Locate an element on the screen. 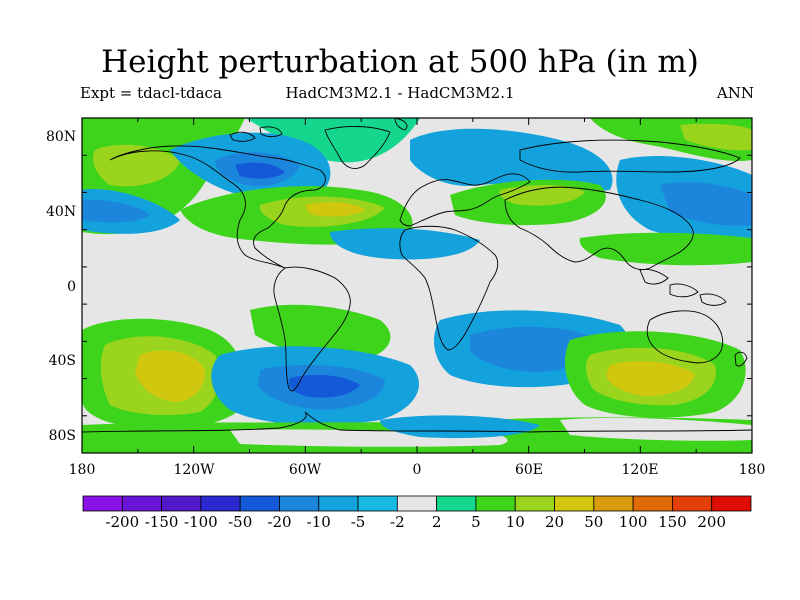  coast-australia is located at coordinates (685, 337).